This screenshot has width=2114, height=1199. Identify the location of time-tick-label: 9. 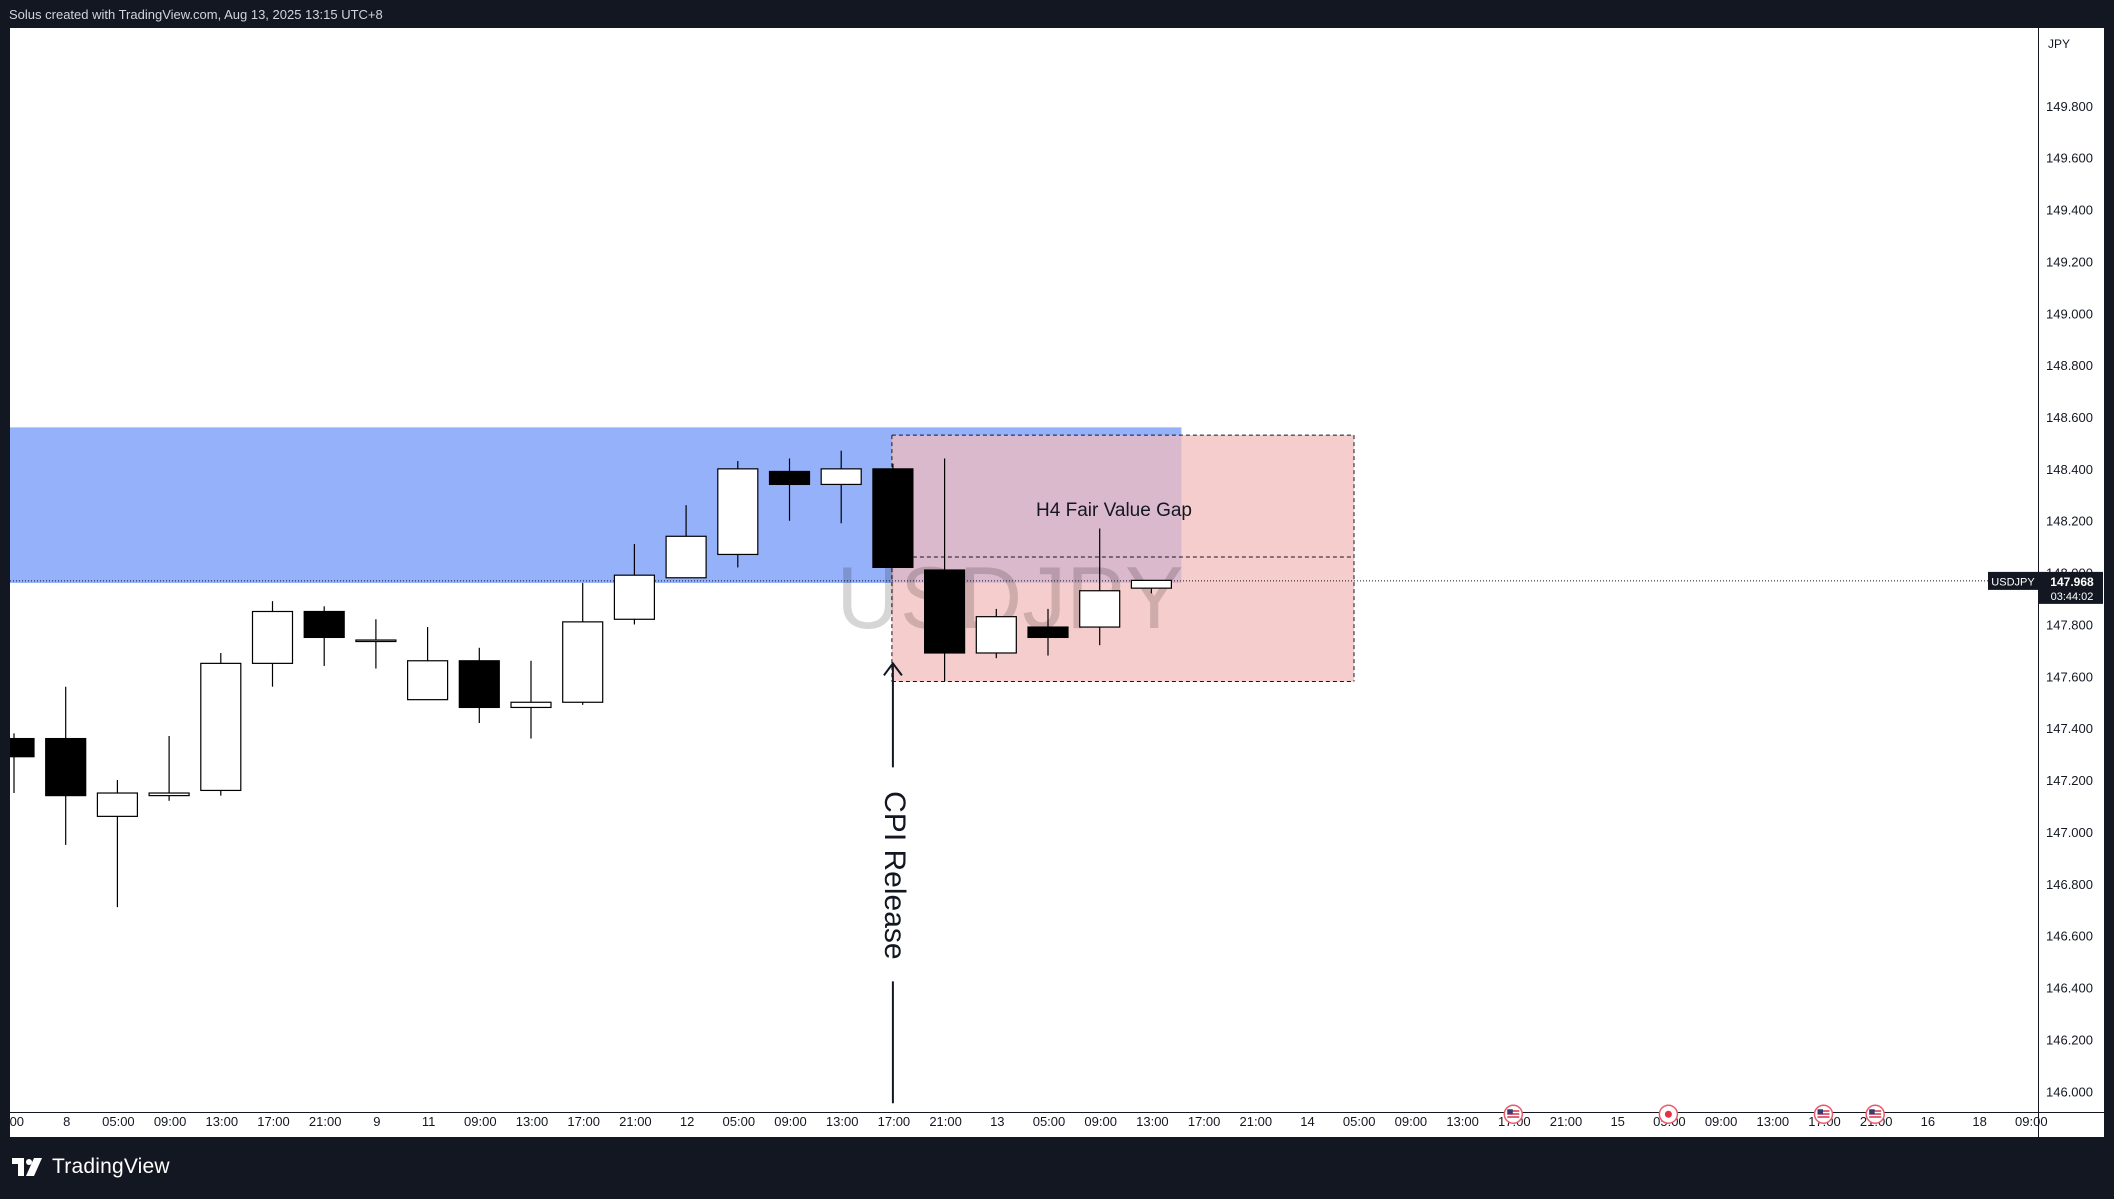
(376, 1121).